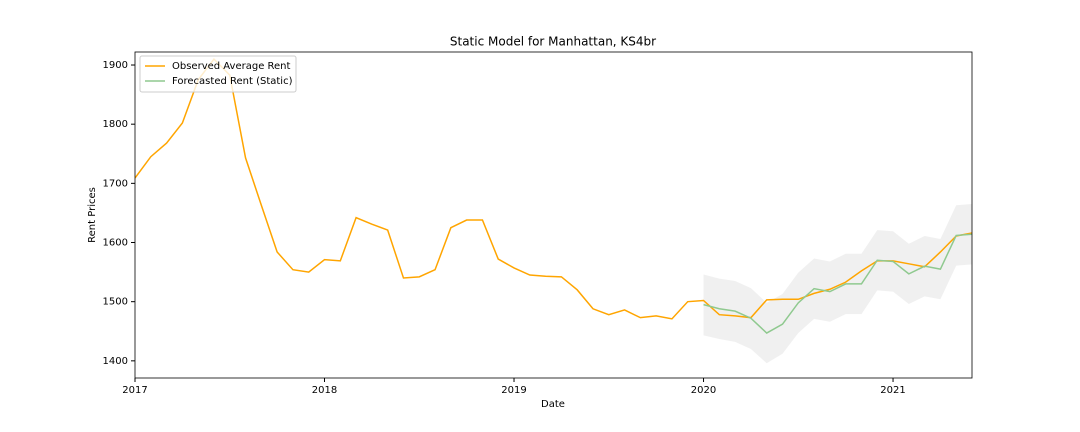 The height and width of the screenshot is (432, 1080). I want to click on y-tick-label: 1500, so click(115, 302).